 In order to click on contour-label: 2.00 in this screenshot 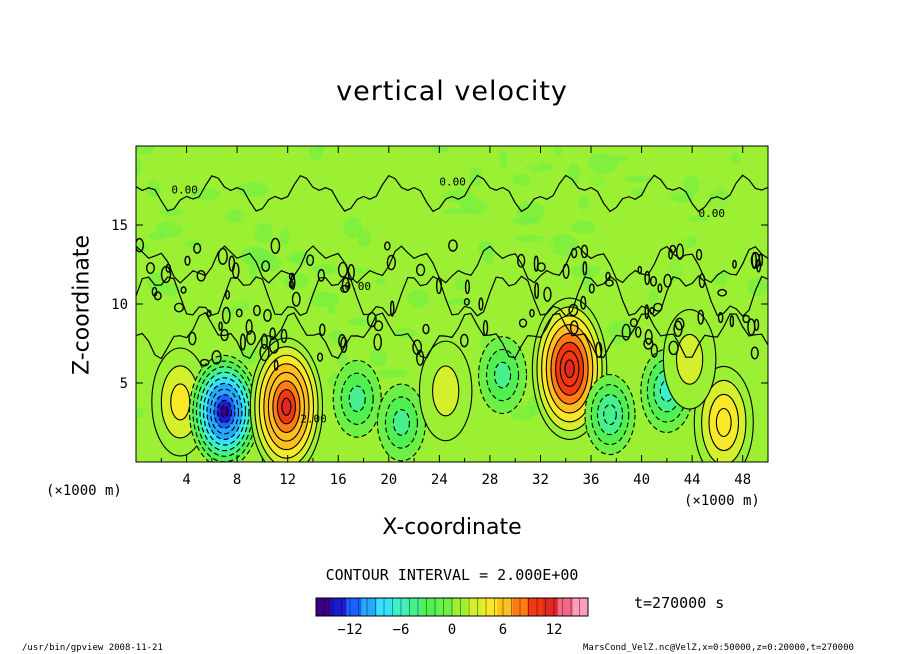, I will do `click(313, 419)`.